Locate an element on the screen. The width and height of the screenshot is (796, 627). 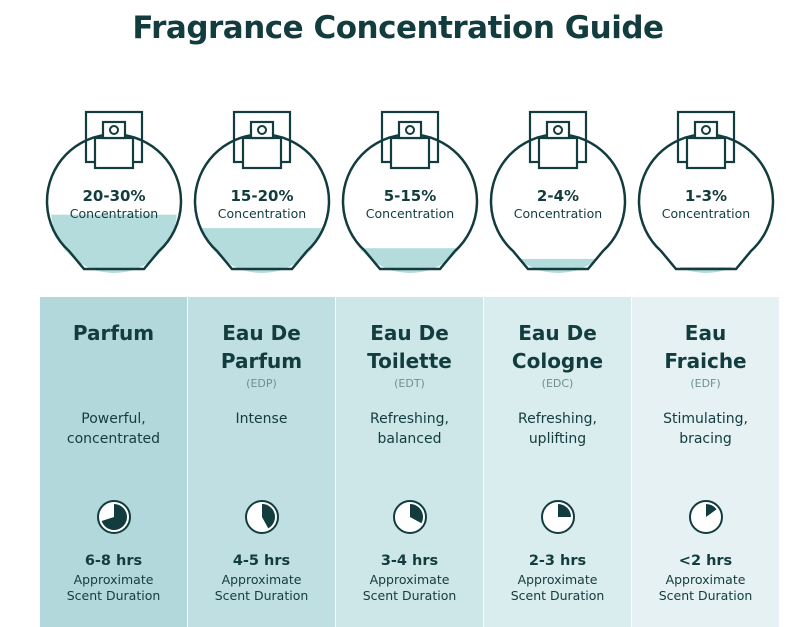
scent-duration: 2-3 hrs is located at coordinates (557, 561).